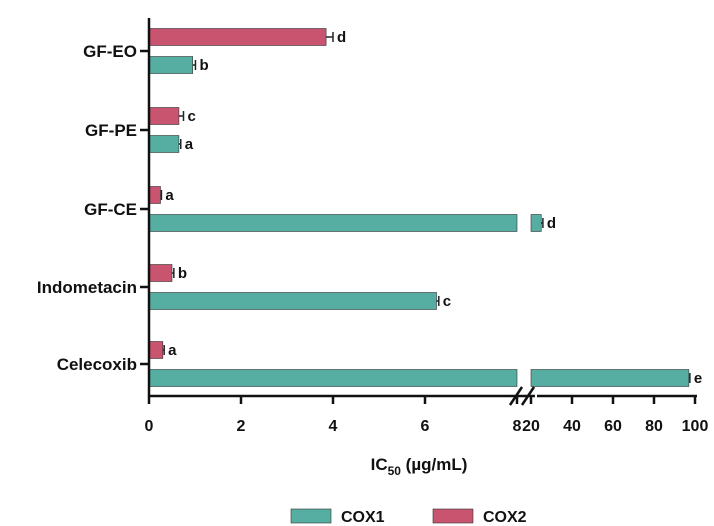 The height and width of the screenshot is (526, 714). I want to click on y-tick-label-gf-pe: GF-PE, so click(111, 130).